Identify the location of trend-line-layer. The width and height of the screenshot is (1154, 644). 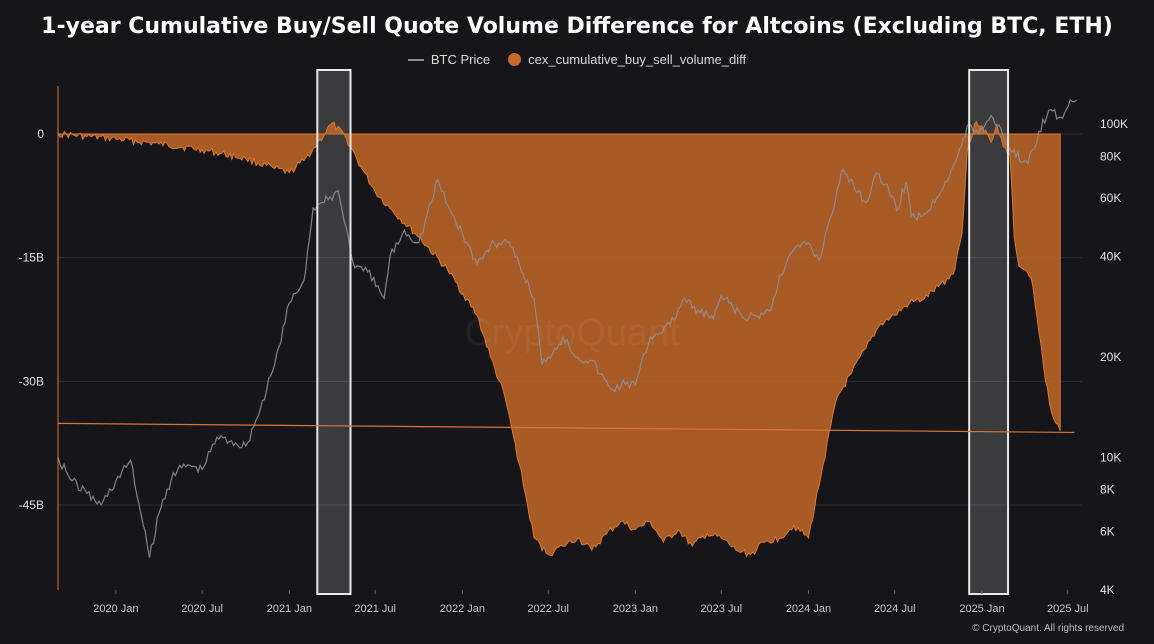
(566, 428).